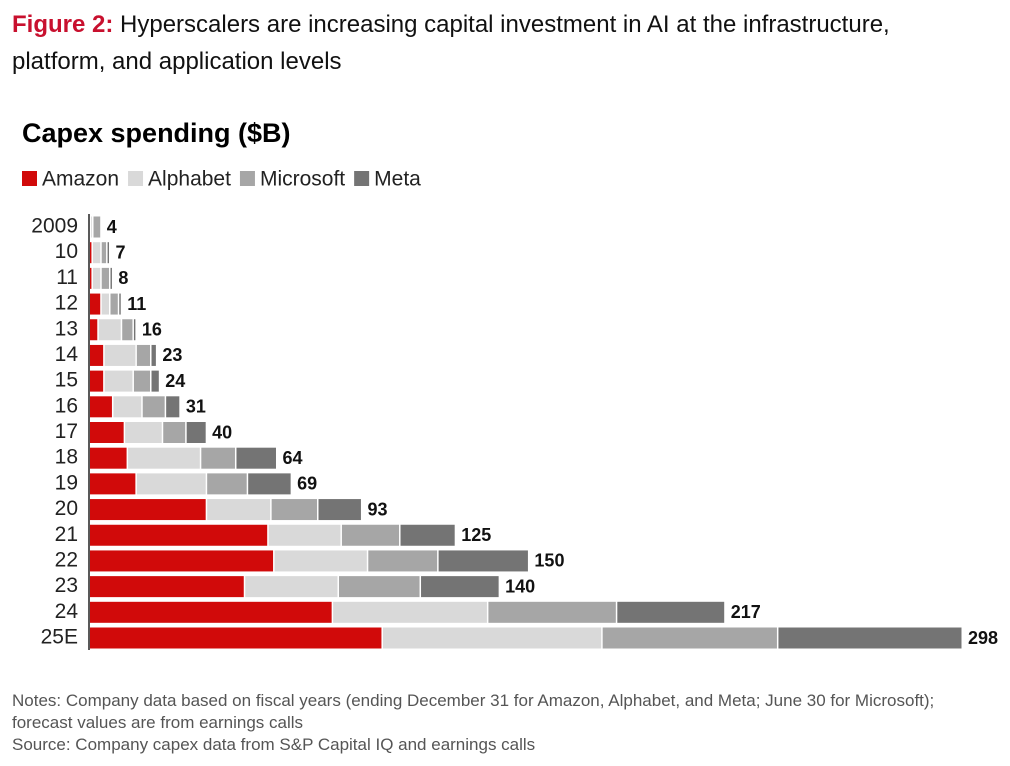 This screenshot has height=766, width=1010. I want to click on total-label: 125, so click(476, 535).